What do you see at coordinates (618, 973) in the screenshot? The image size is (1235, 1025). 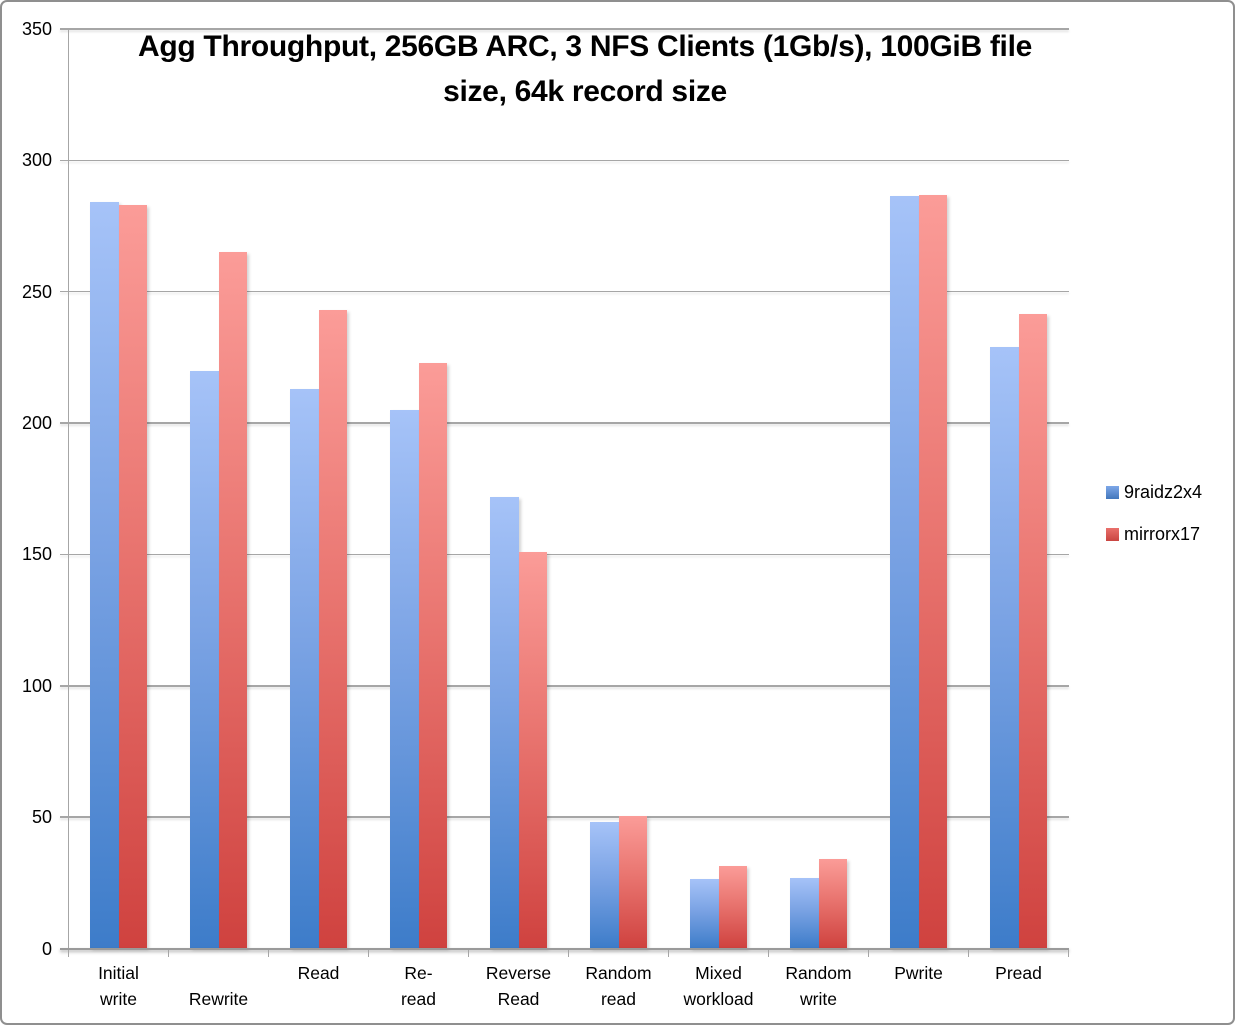 I see `x-axis-label-random-read: Random` at bounding box center [618, 973].